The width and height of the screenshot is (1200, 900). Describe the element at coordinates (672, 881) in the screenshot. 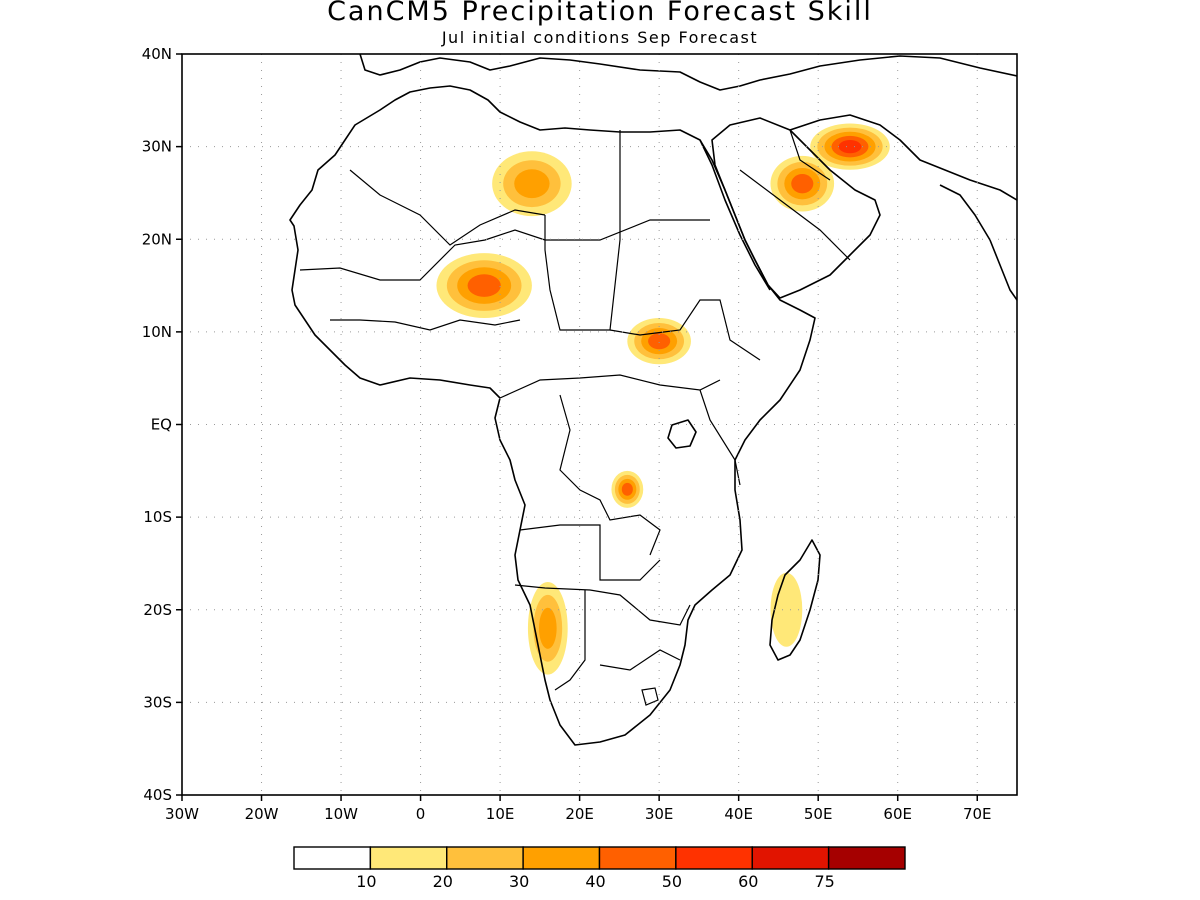

I see `colorbar-label: 50` at that location.